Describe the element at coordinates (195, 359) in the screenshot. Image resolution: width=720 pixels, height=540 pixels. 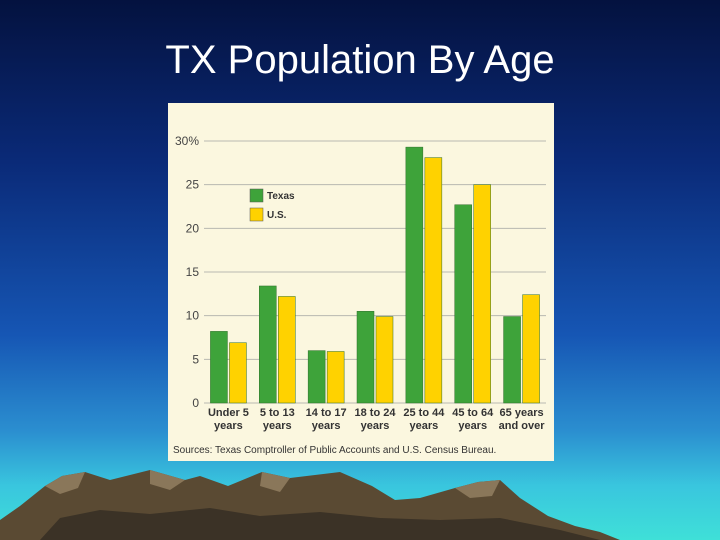
I see `y-tick-label: 5` at that location.